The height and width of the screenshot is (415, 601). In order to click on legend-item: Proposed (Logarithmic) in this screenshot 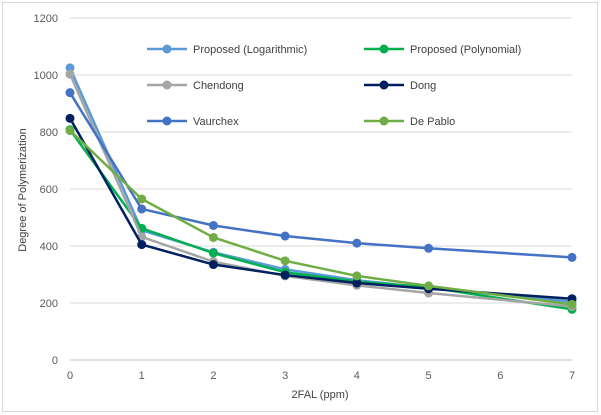, I will do `click(227, 50)`.